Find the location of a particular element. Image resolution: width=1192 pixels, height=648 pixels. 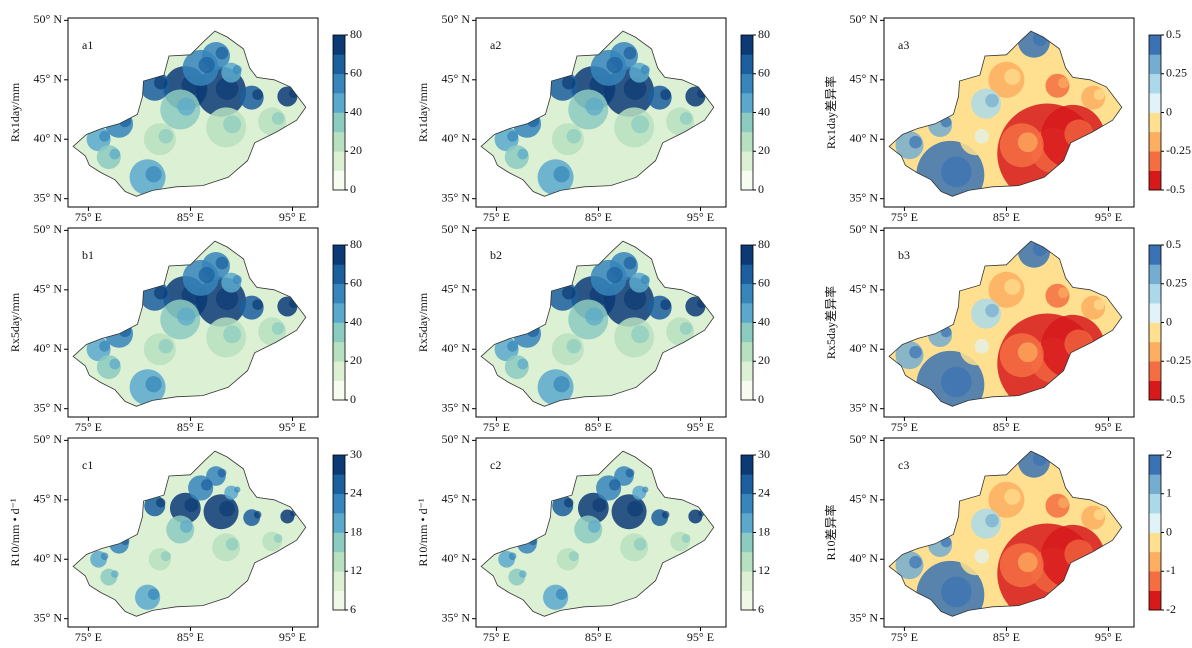

colorbar-tick-label: 60 is located at coordinates (356, 73).